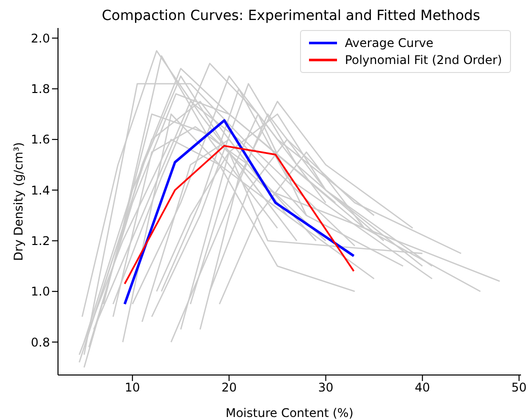 This screenshot has width=529, height=419. I want to click on y-axis-title: Dry Density (g/cm³), so click(18, 201).